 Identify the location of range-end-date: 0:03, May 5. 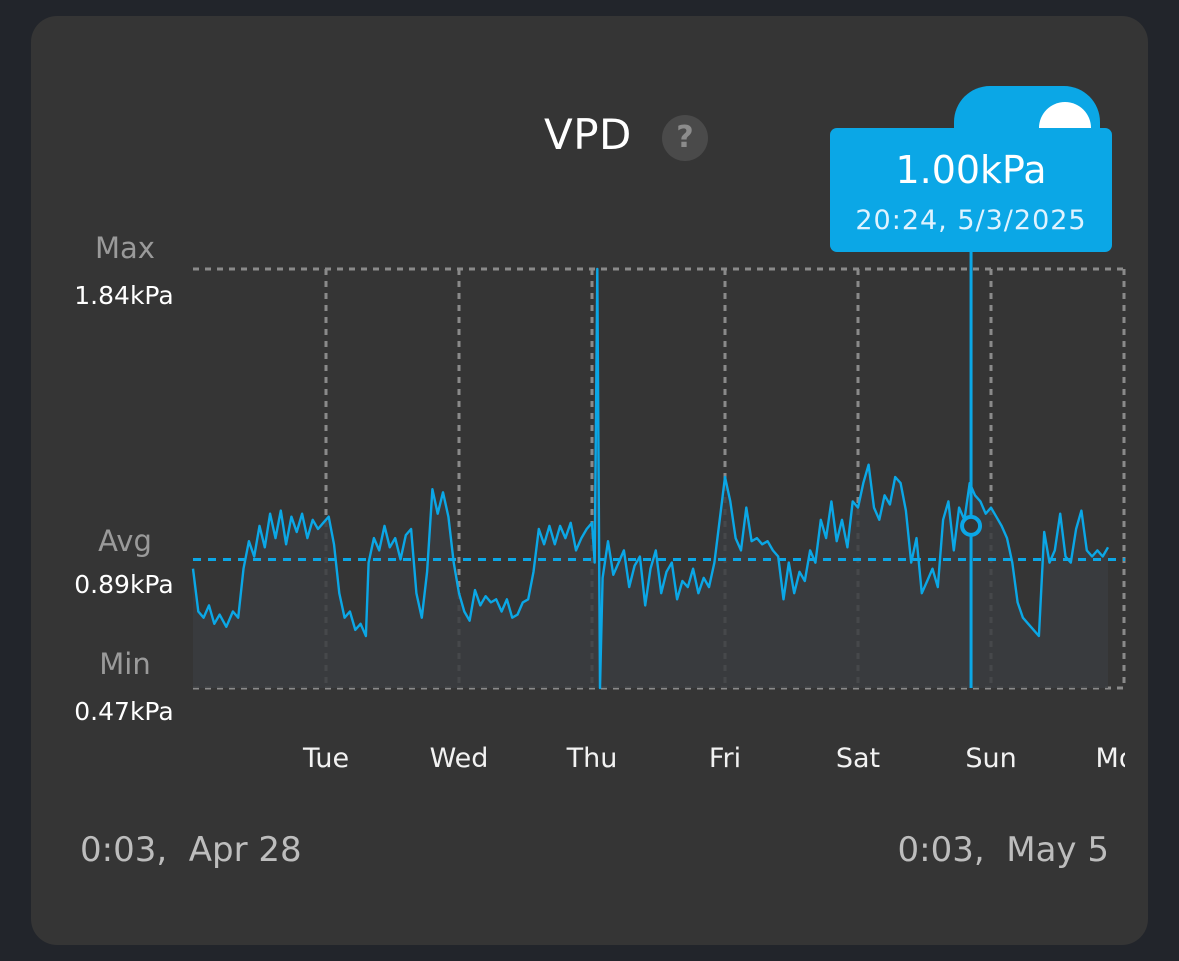
(1003, 850).